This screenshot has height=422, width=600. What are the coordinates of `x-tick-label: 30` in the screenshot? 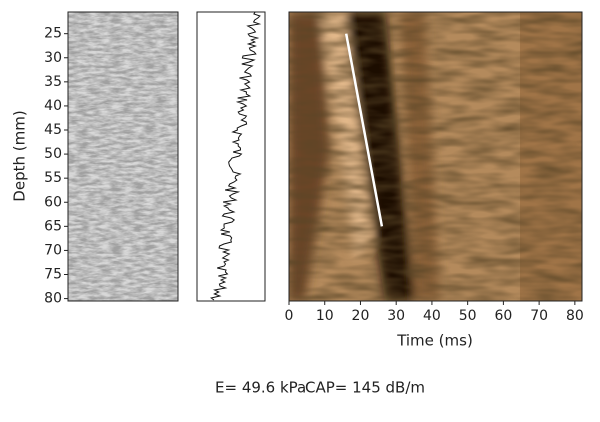 It's located at (396, 316).